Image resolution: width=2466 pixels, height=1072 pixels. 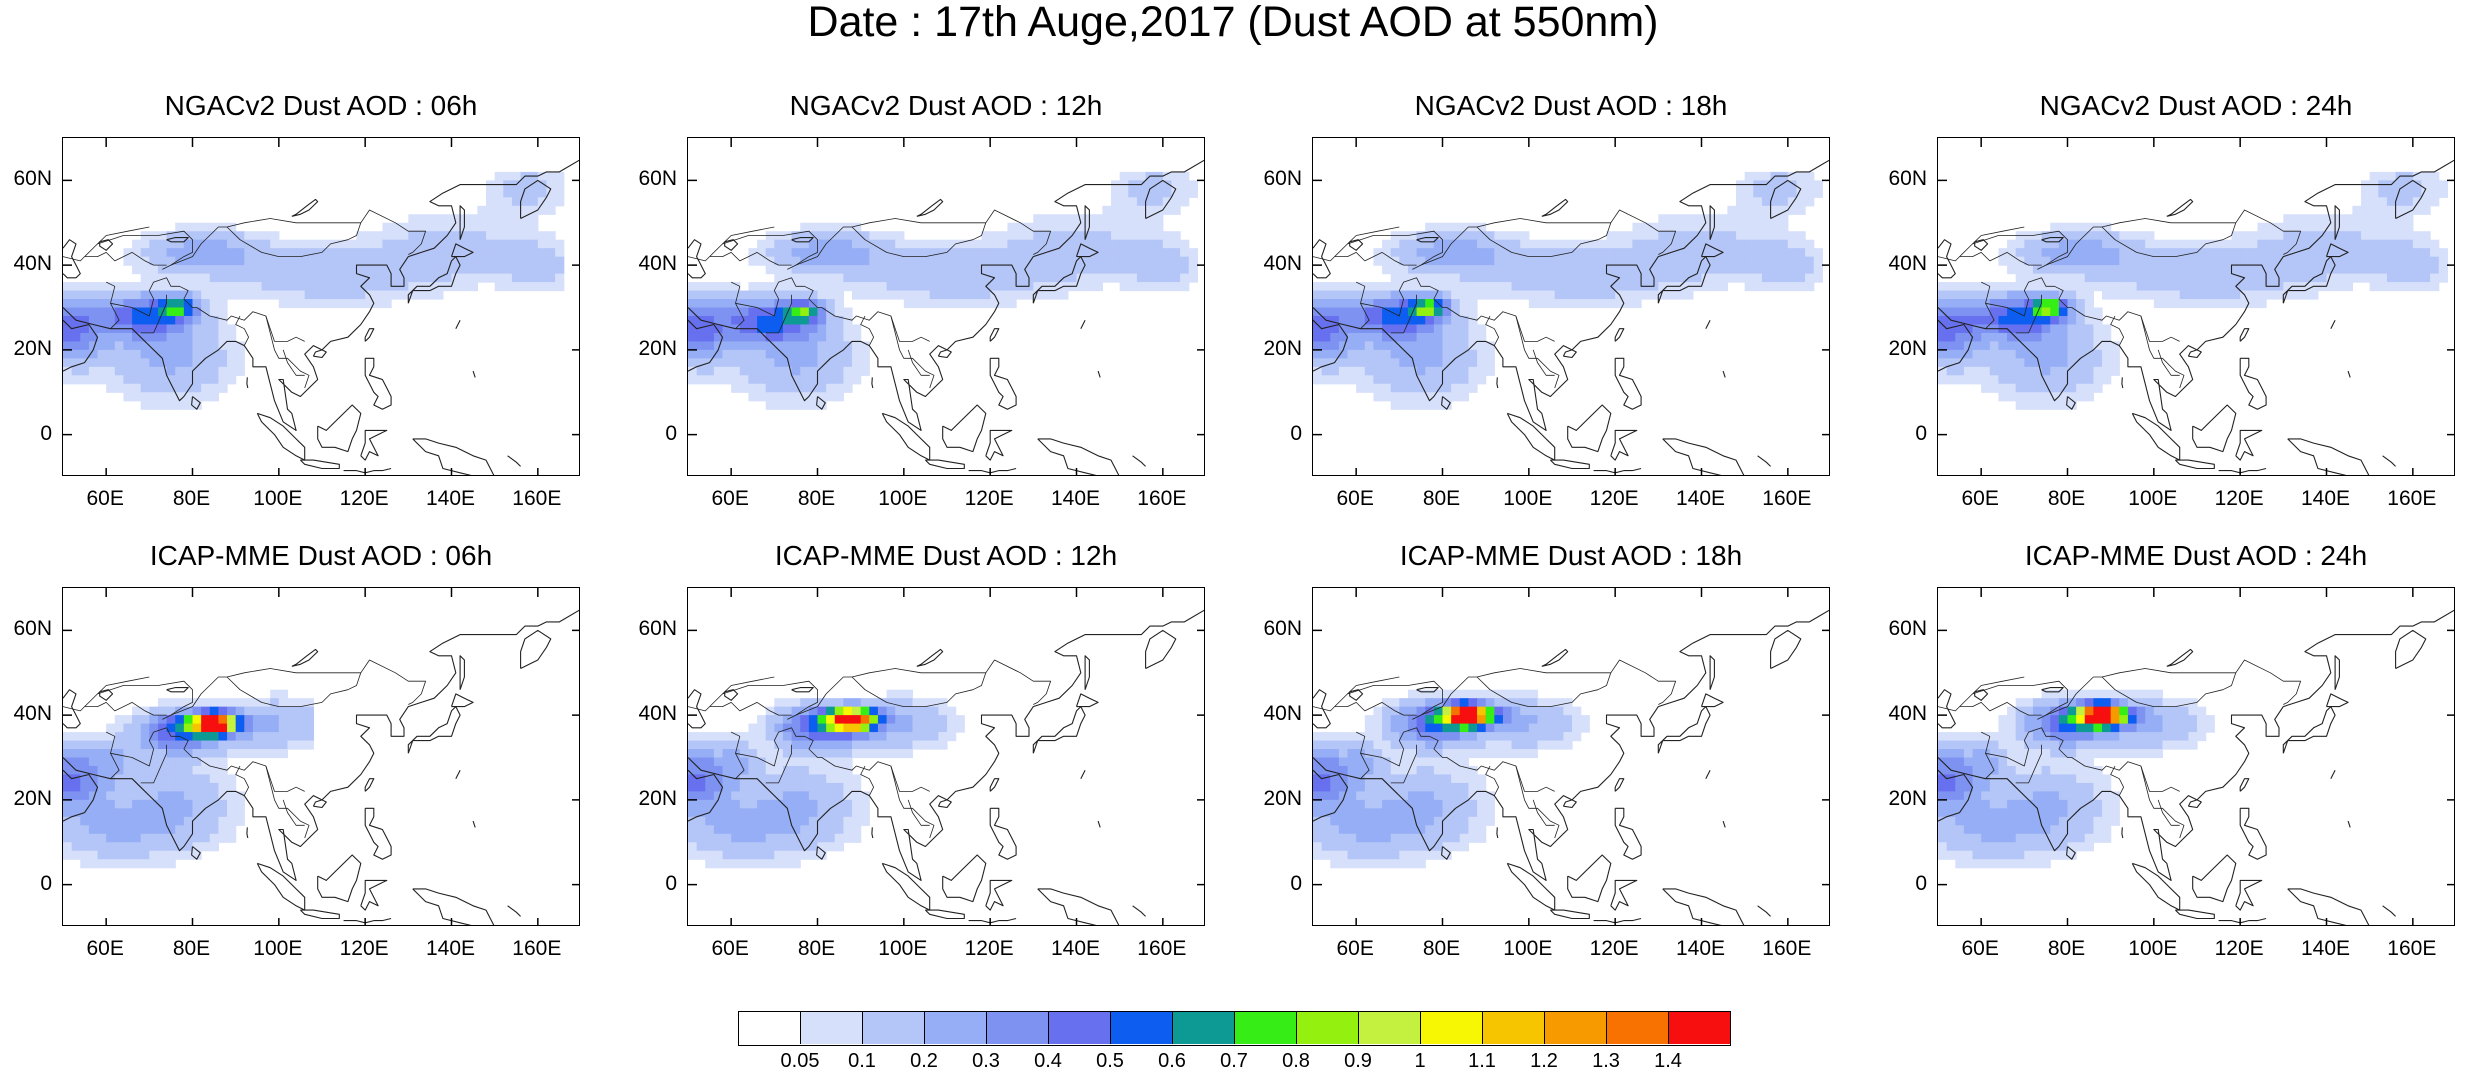 What do you see at coordinates (1528, 949) in the screenshot?
I see `lon-tick-label: 100E` at bounding box center [1528, 949].